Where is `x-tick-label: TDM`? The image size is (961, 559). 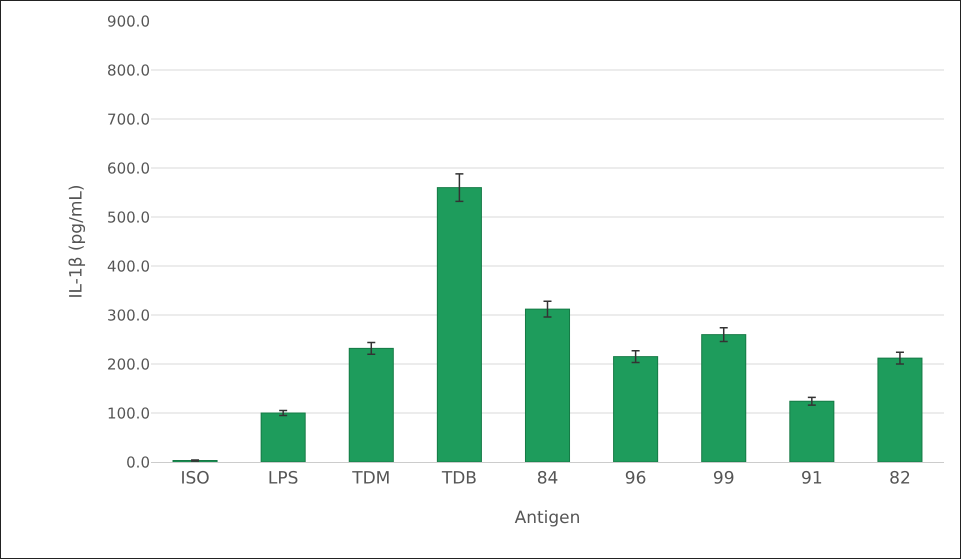 x-tick-label: TDM is located at coordinates (370, 478).